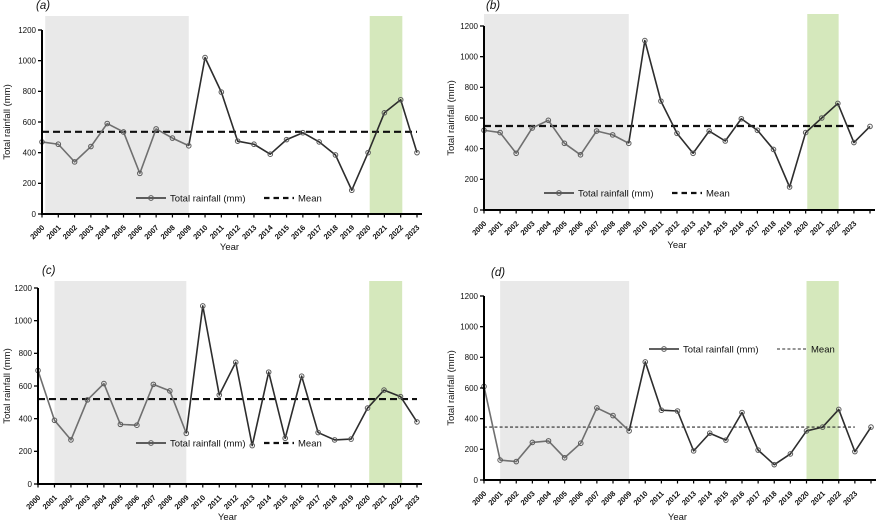  I want to click on panel-b-label: (b), so click(493, 6).